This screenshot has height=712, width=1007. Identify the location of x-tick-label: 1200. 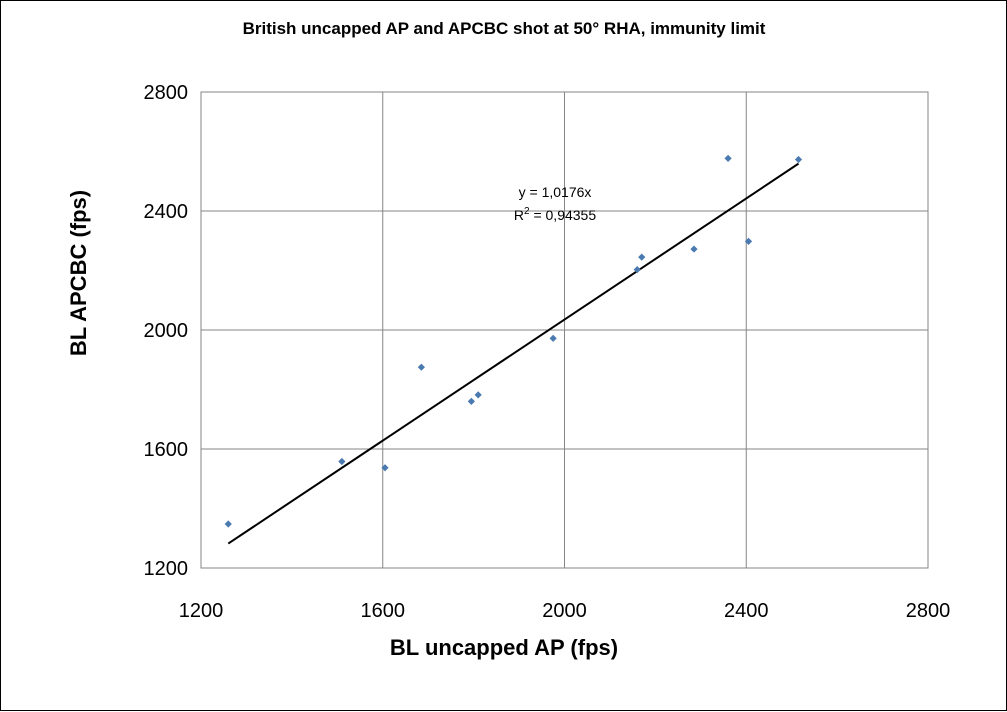
(201, 611).